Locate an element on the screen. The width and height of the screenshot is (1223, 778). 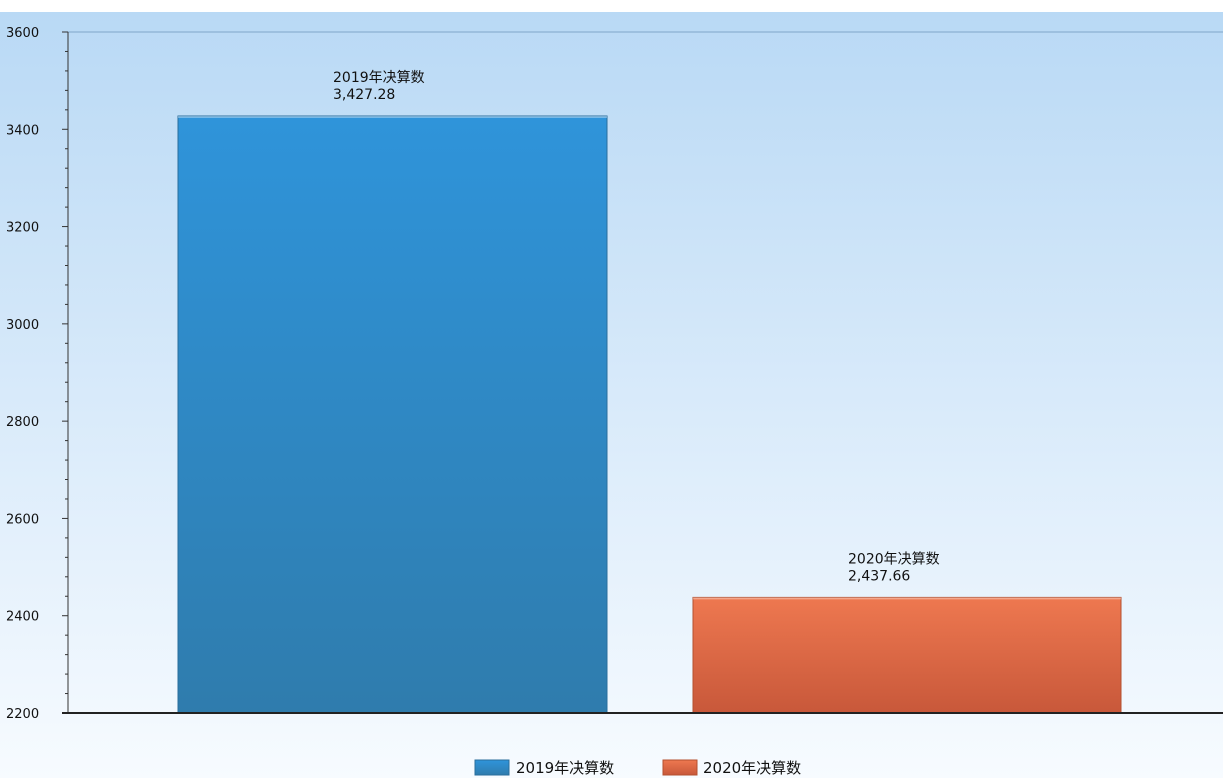
y-tick-label: 2600 is located at coordinates (22, 519).